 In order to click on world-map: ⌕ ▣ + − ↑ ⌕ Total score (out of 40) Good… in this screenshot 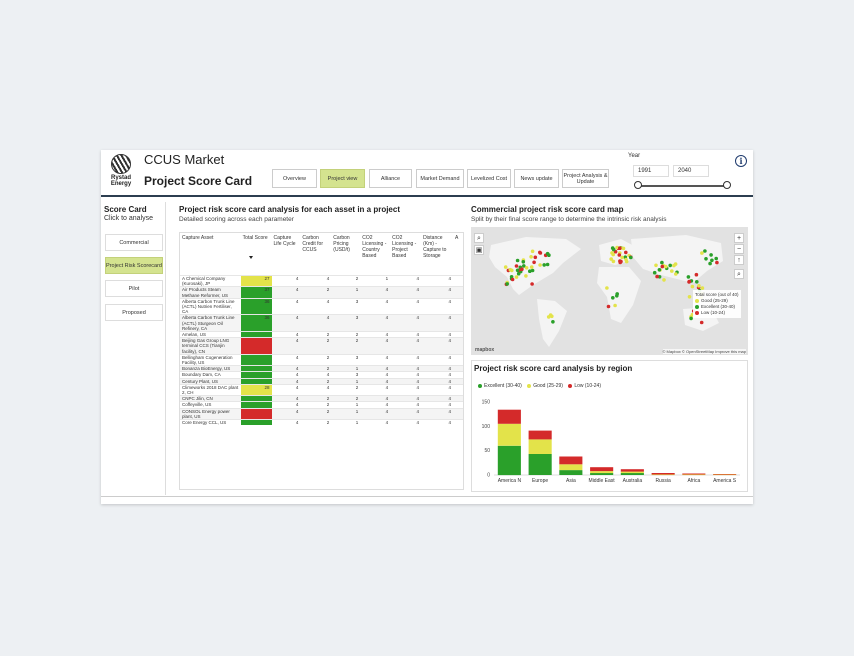, I will do `click(609, 291)`.